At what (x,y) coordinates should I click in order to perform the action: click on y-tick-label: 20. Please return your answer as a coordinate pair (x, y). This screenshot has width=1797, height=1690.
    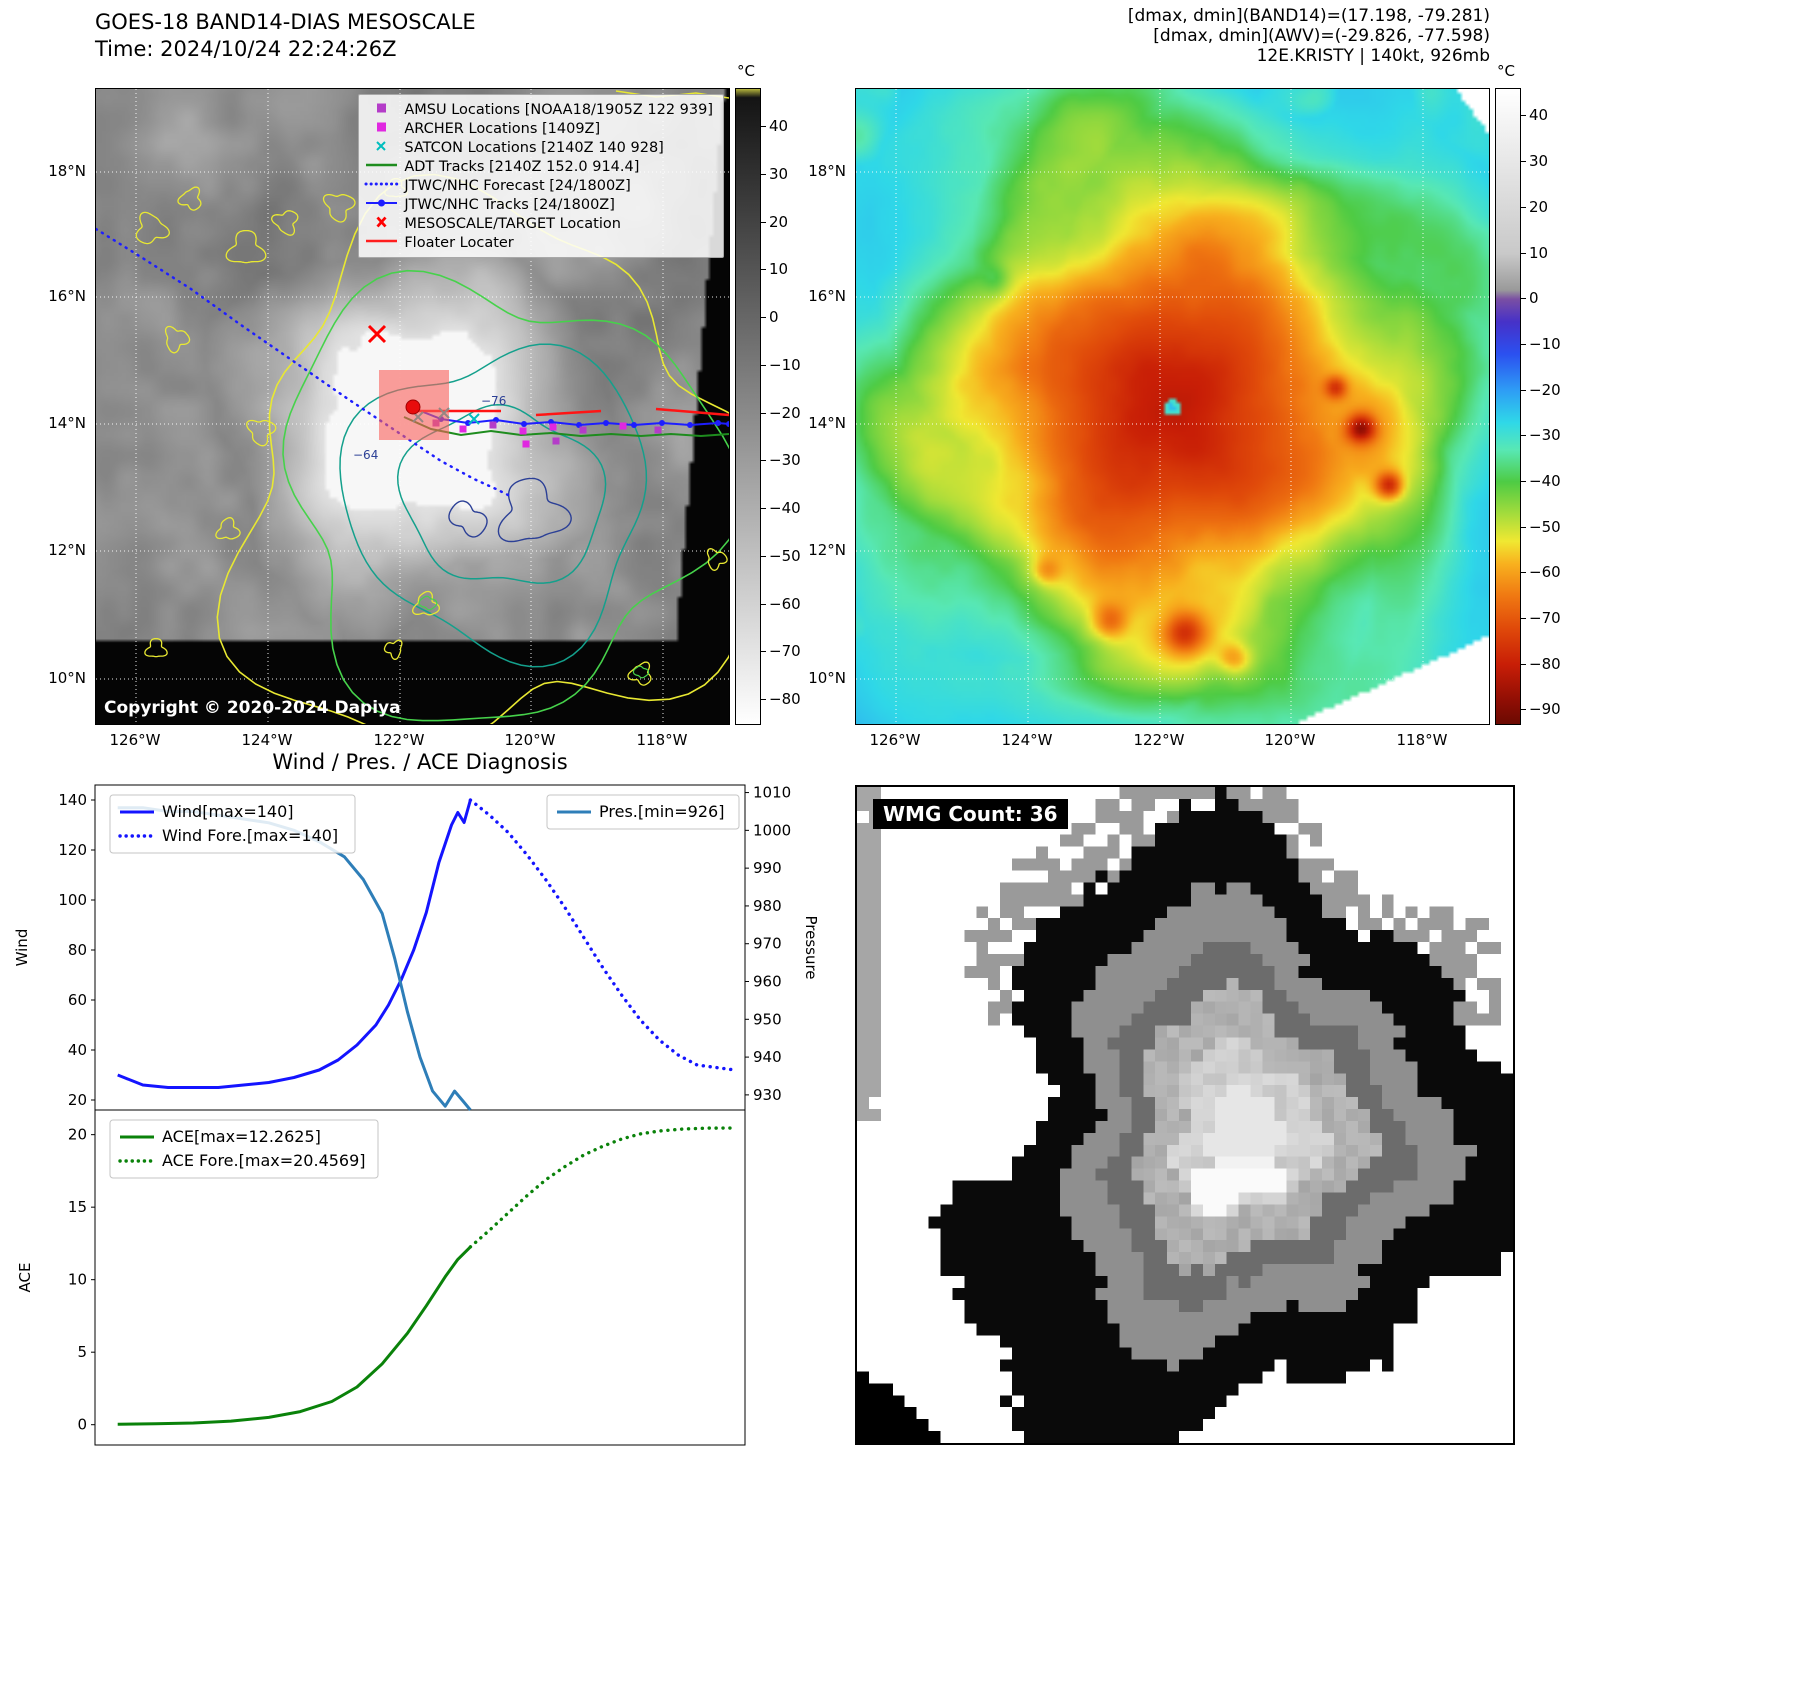
    Looking at the image, I should click on (77, 1100).